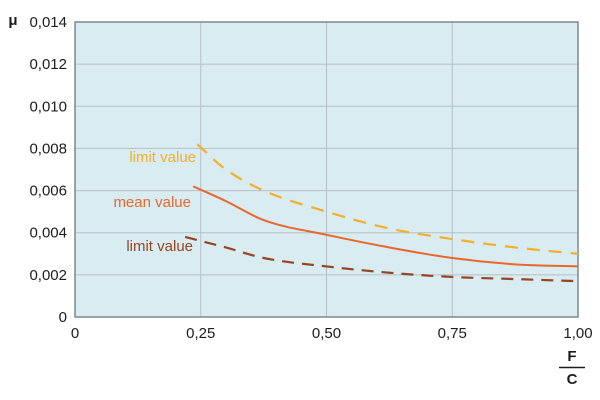 The height and width of the screenshot is (400, 600). I want to click on x-tick-label: 0,25, so click(200, 333).